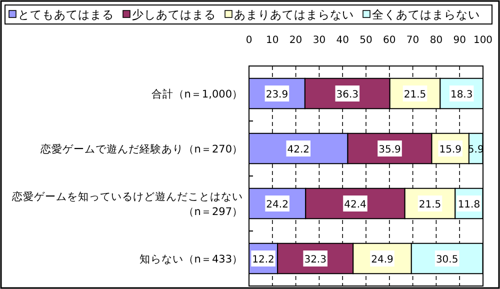  Describe the element at coordinates (483, 40) in the screenshot. I see `x-tick-label: 100` at that location.